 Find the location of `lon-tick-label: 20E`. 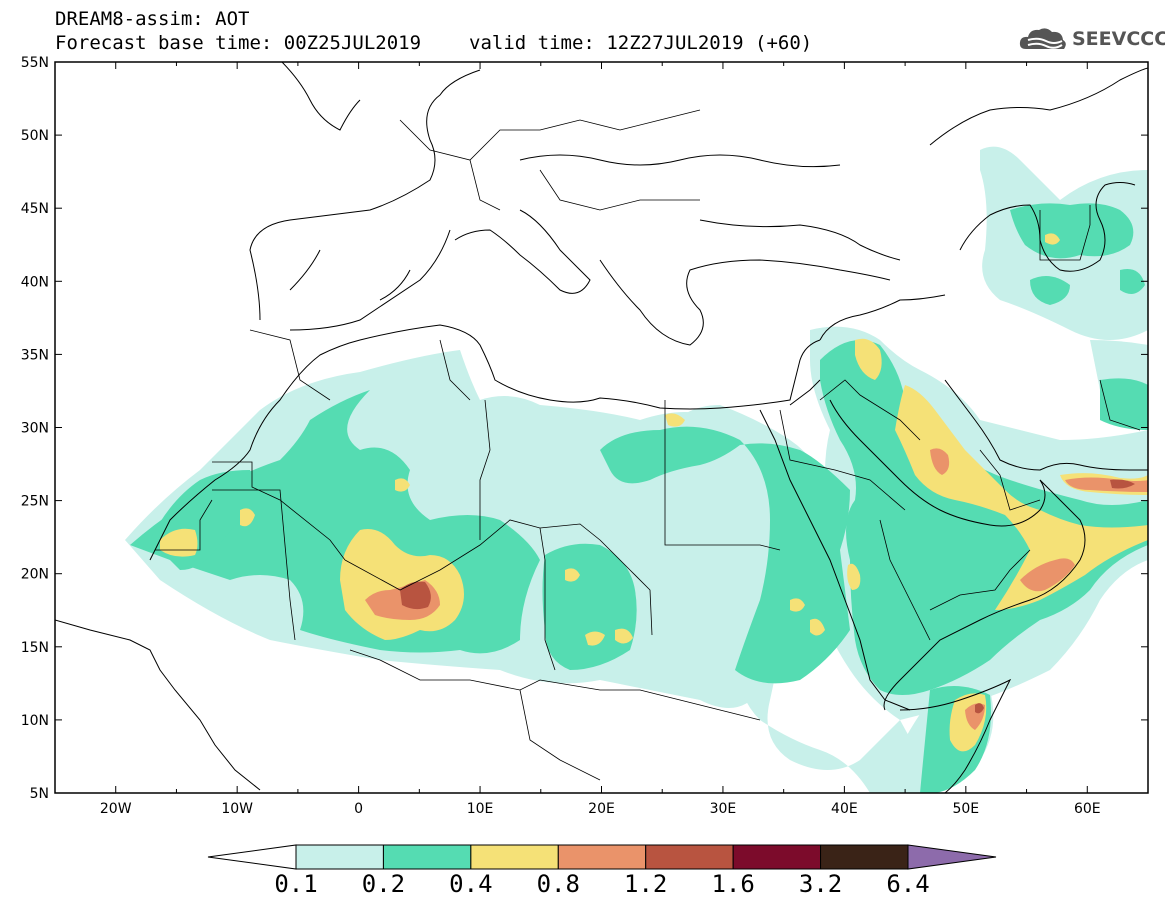

lon-tick-label: 20E is located at coordinates (601, 809).